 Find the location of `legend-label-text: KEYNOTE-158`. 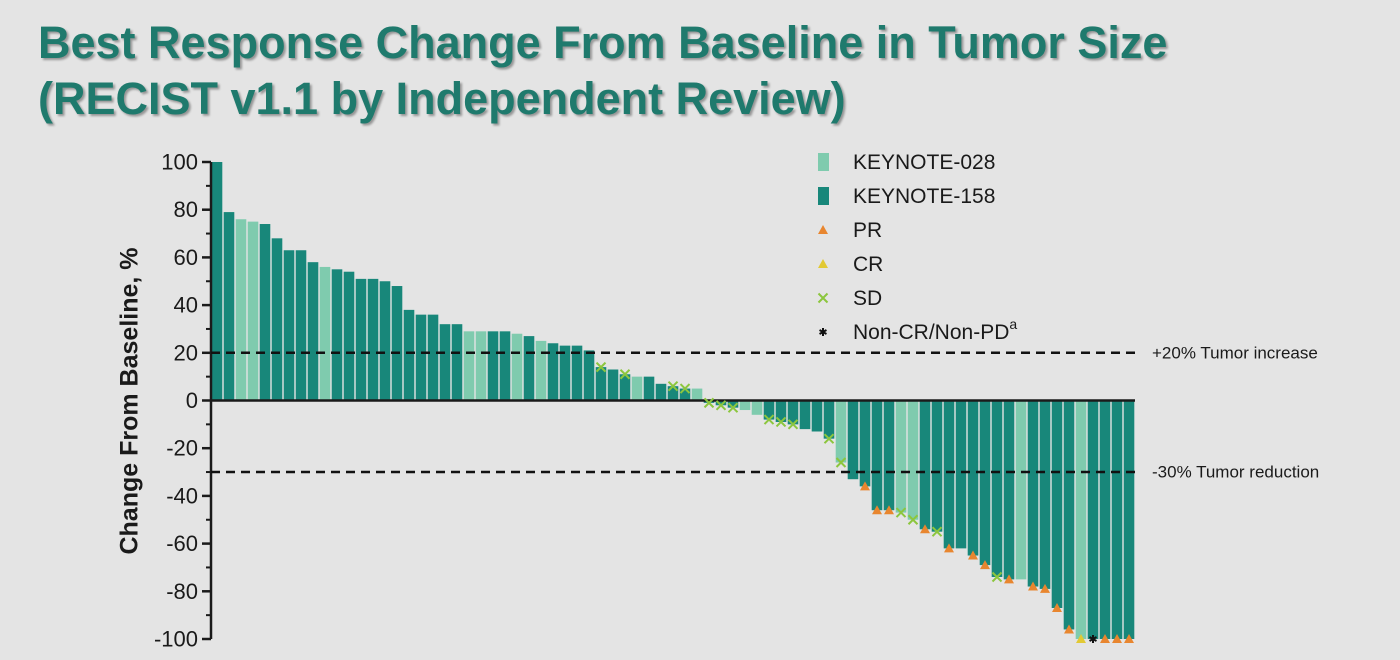

legend-label-text: KEYNOTE-158 is located at coordinates (924, 196).